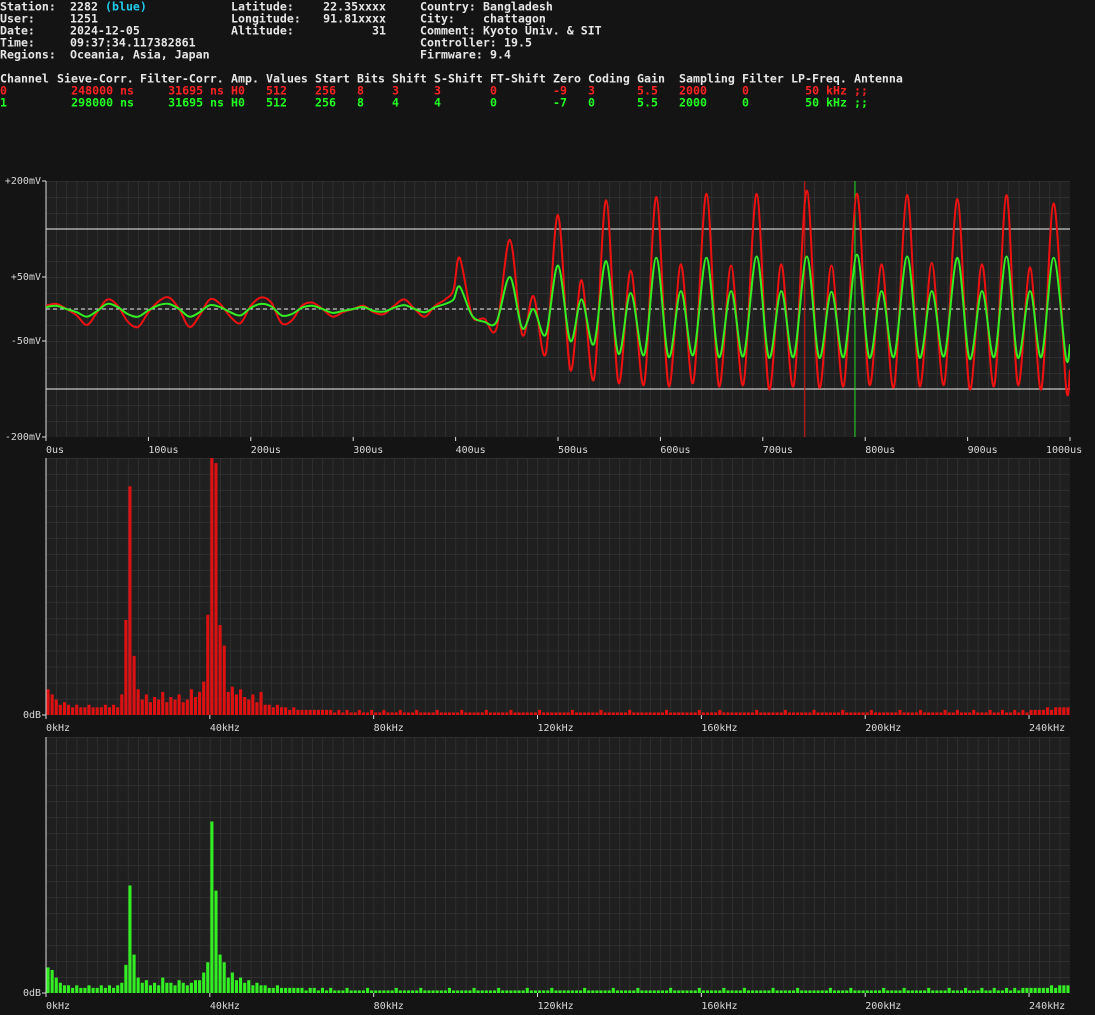 The image size is (1095, 1015). What do you see at coordinates (778, 450) in the screenshot?
I see `x-tick-label: 700us` at bounding box center [778, 450].